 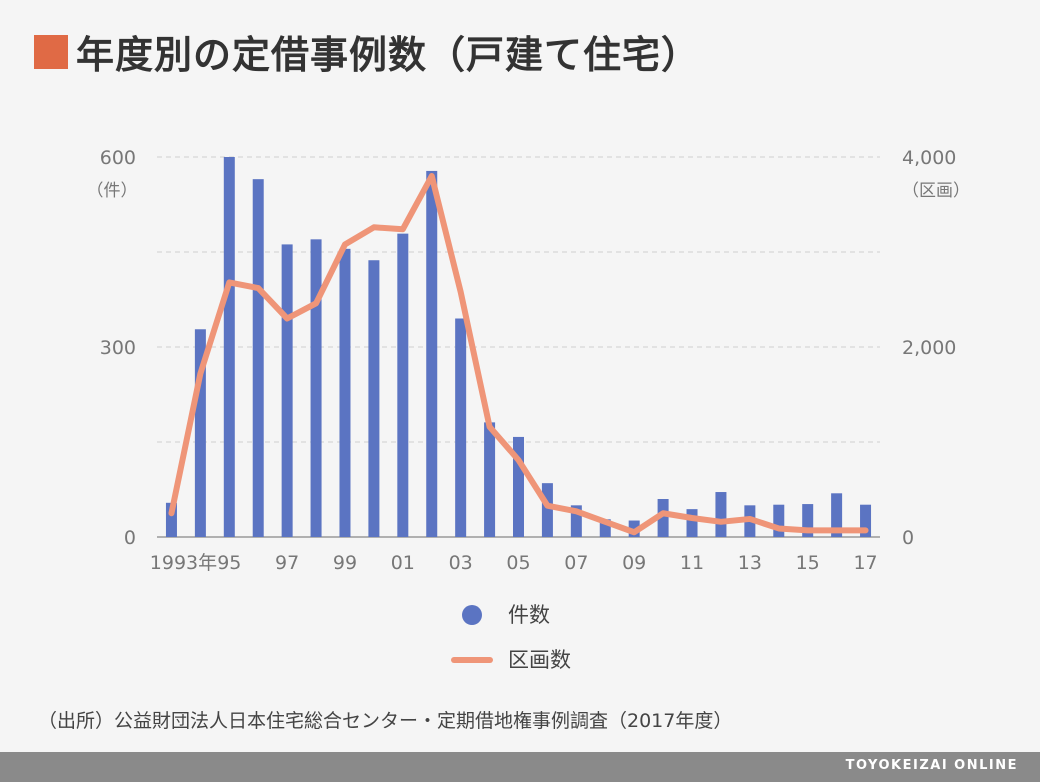 What do you see at coordinates (931, 765) in the screenshot?
I see `footer-brand: TOYOKEIZAI ONLINE` at bounding box center [931, 765].